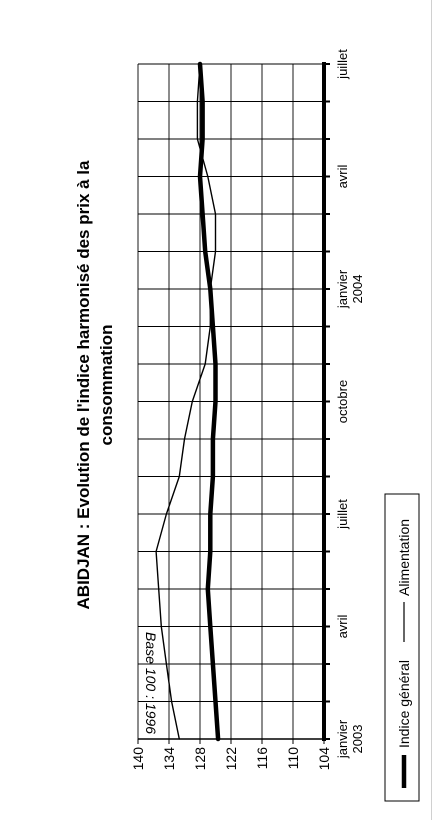 This screenshot has height=820, width=444. I want to click on y-tick-label: 140, so click(138, 759).